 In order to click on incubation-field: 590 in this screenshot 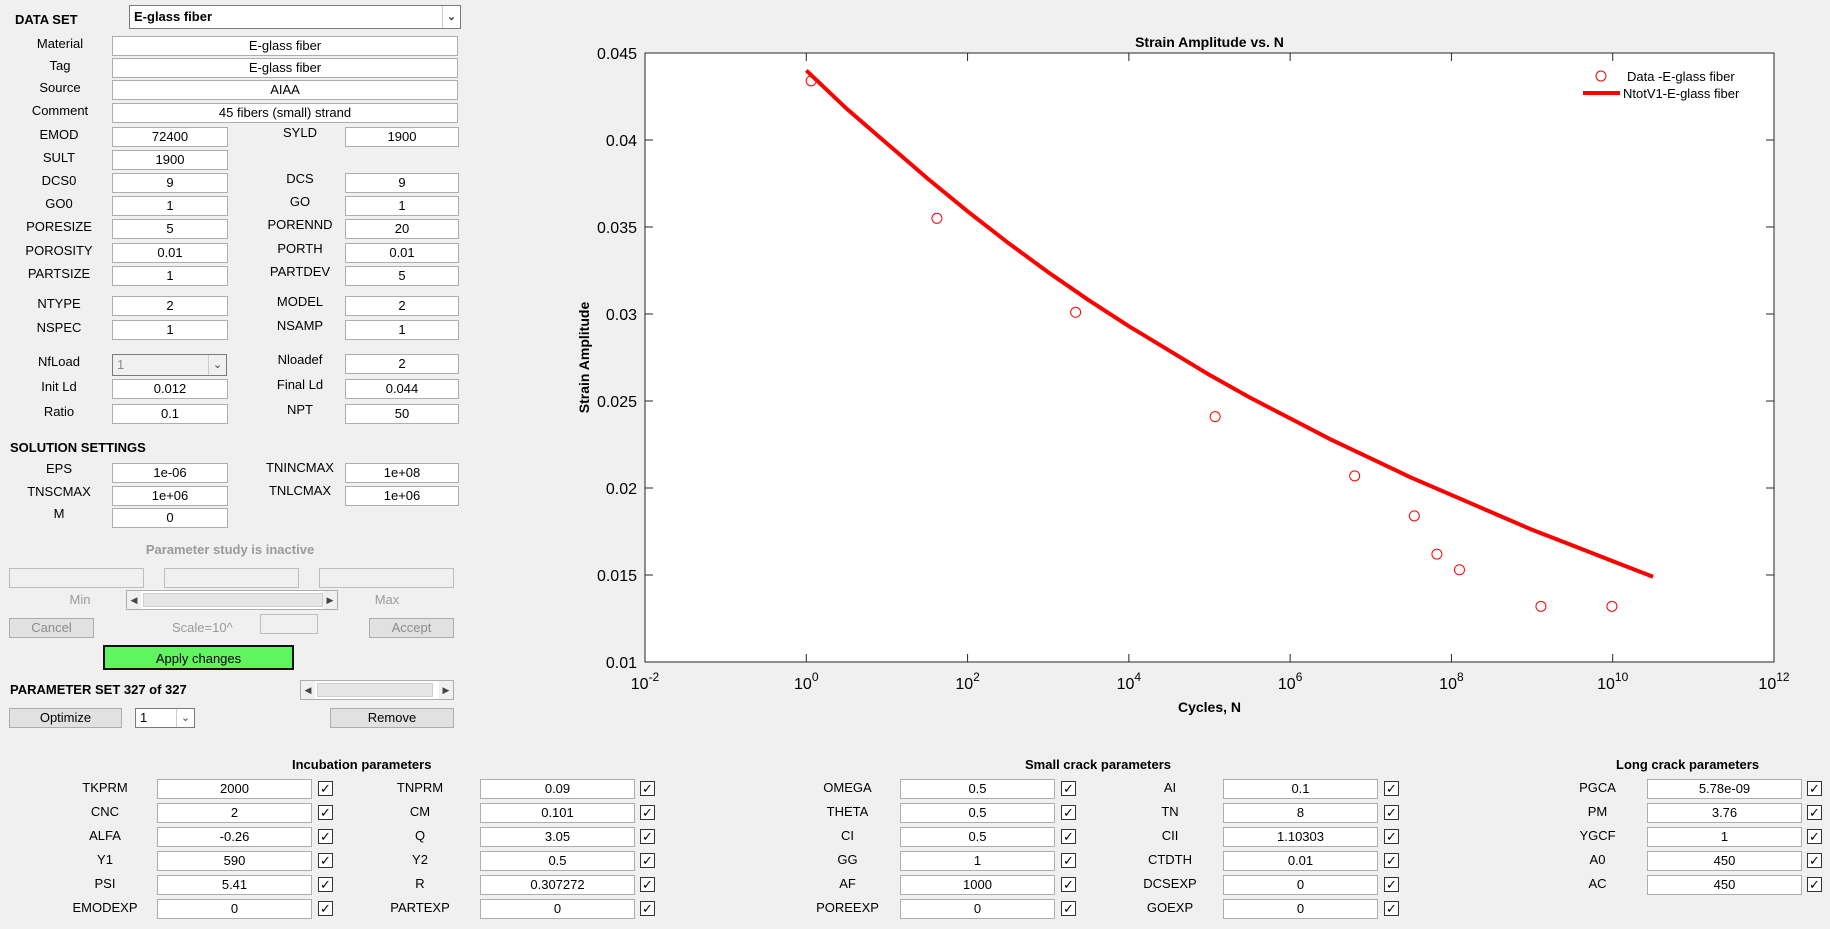, I will do `click(234, 861)`.